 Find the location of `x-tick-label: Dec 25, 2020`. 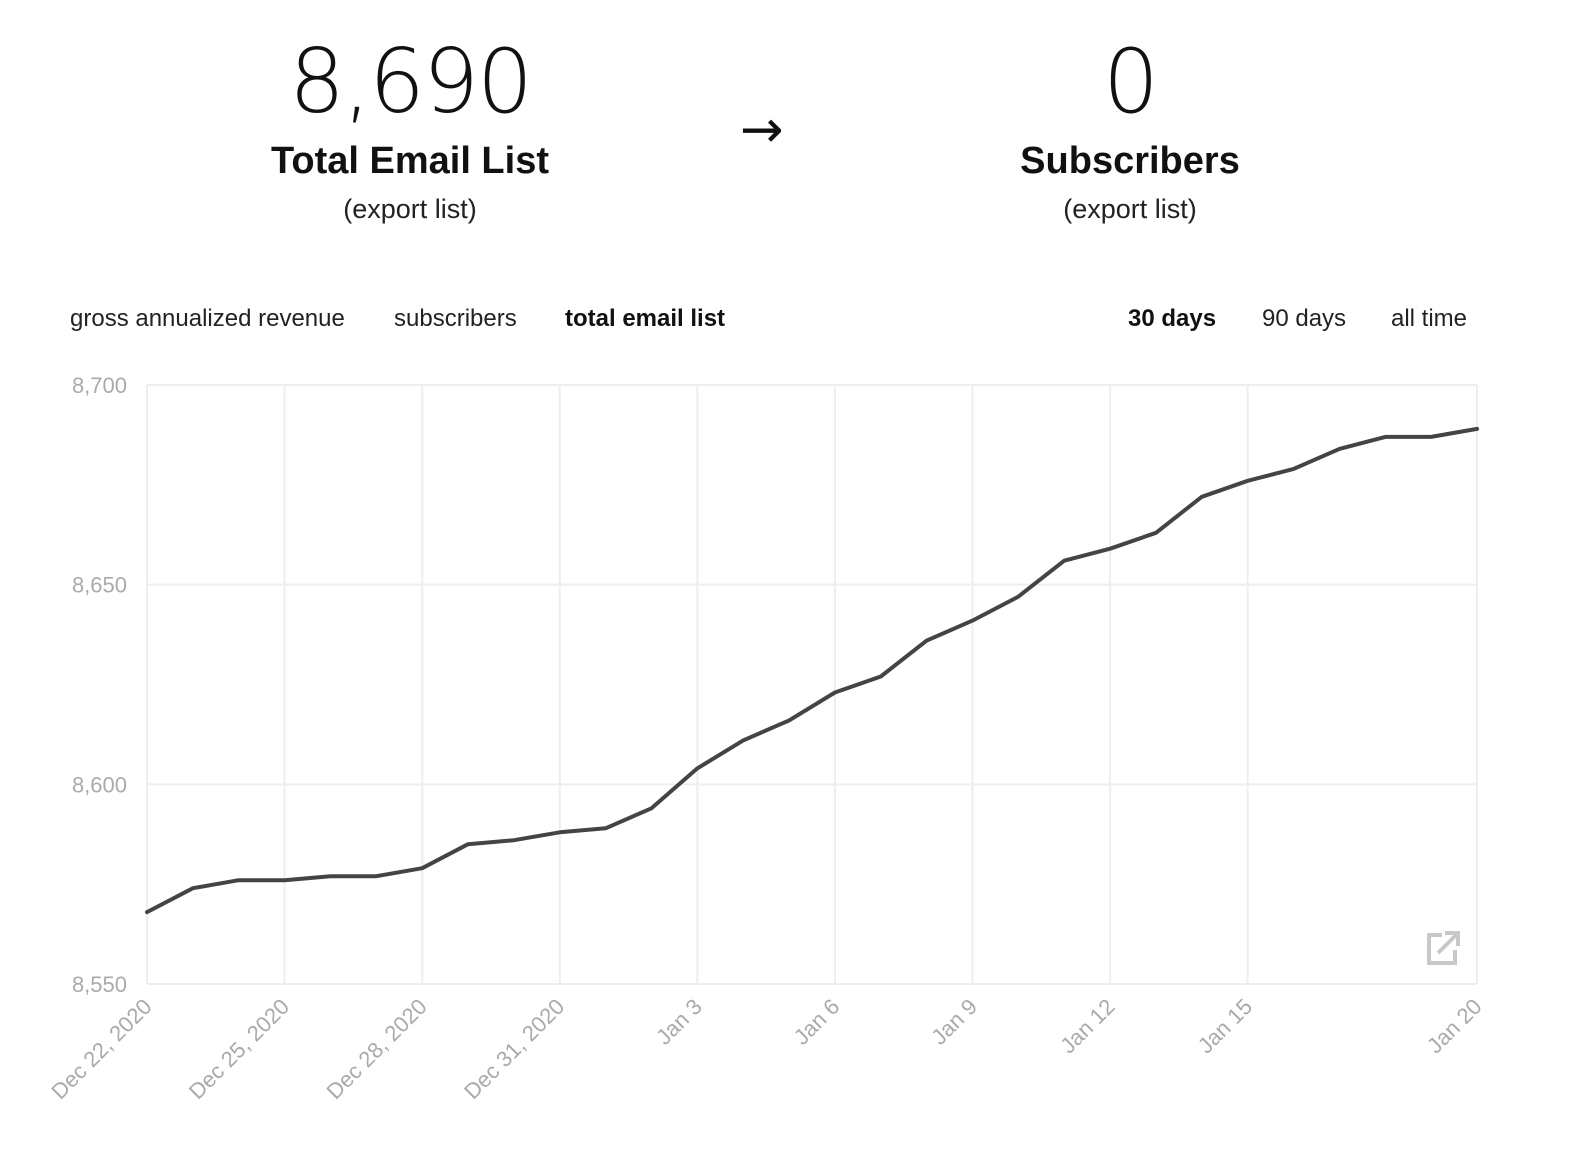

x-tick-label: Dec 25, 2020 is located at coordinates (239, 1049).